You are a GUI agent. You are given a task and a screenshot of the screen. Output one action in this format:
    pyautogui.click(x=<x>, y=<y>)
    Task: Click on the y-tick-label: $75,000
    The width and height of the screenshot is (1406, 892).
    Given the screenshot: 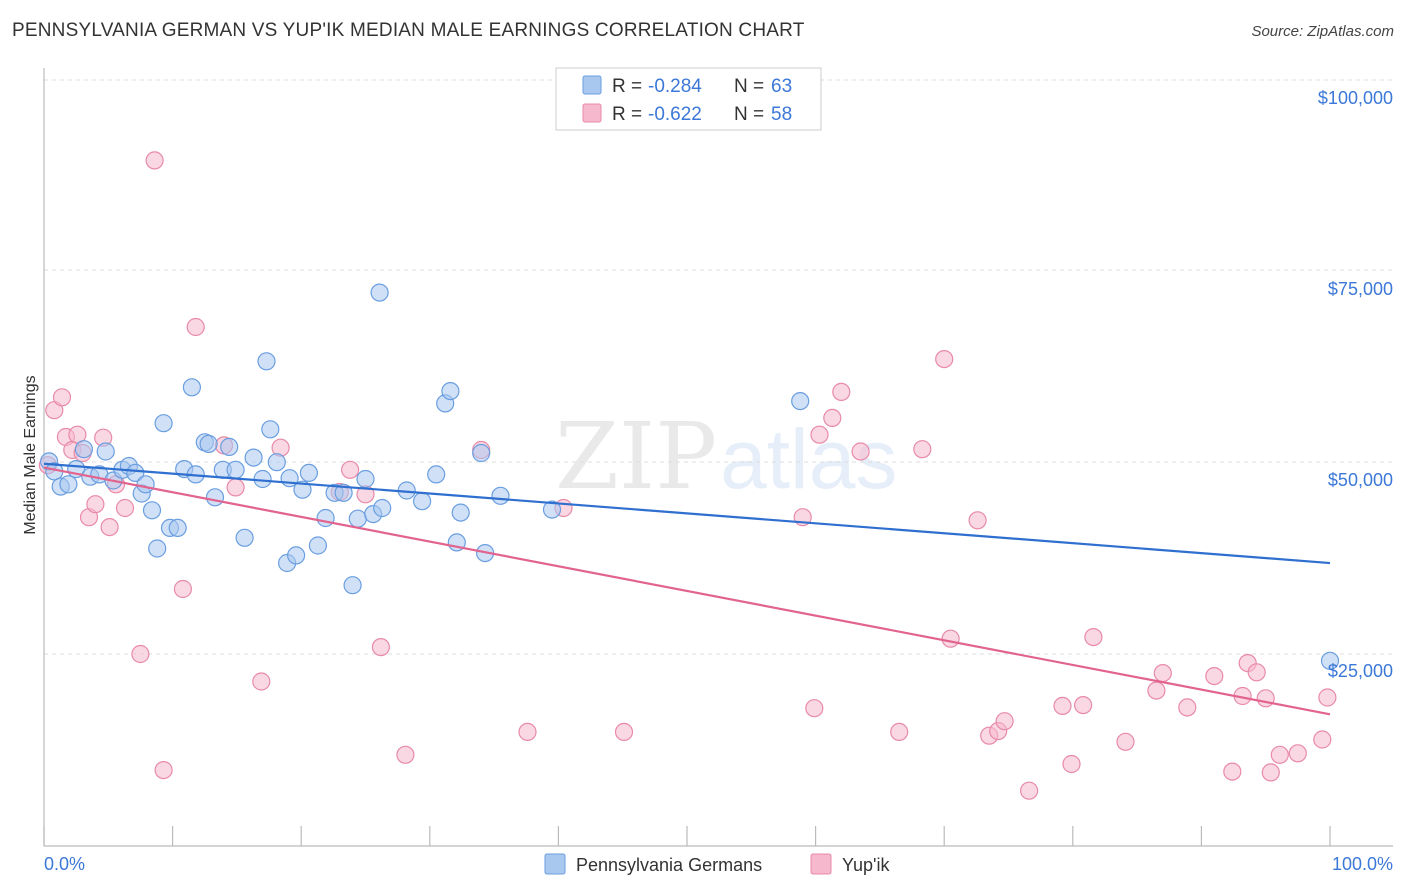 What is the action you would take?
    pyautogui.click(x=1360, y=289)
    